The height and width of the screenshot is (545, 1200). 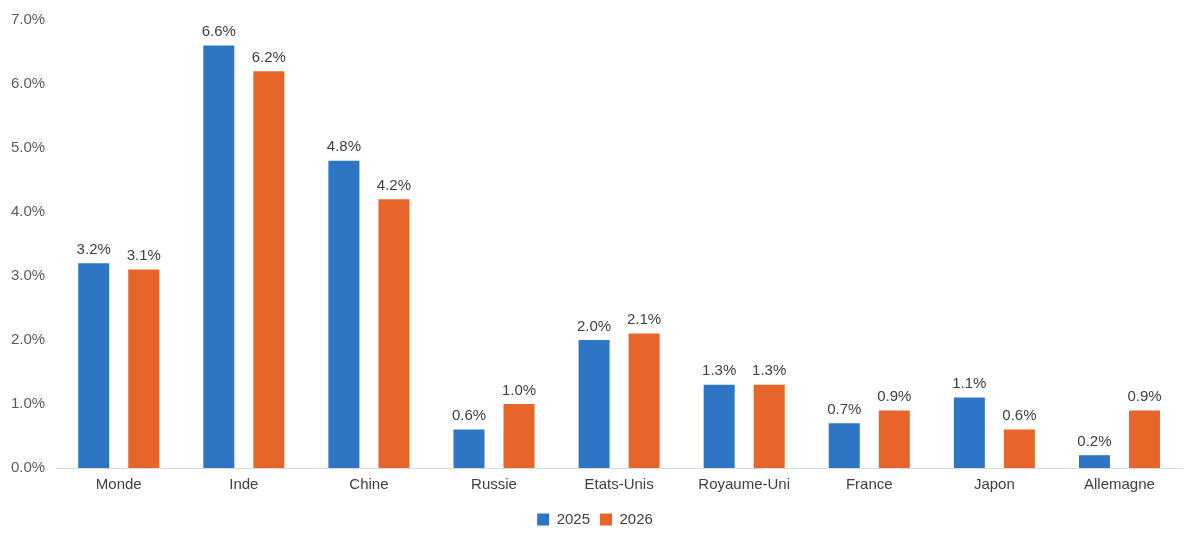 I want to click on data-label: 3.2%, so click(x=93, y=248).